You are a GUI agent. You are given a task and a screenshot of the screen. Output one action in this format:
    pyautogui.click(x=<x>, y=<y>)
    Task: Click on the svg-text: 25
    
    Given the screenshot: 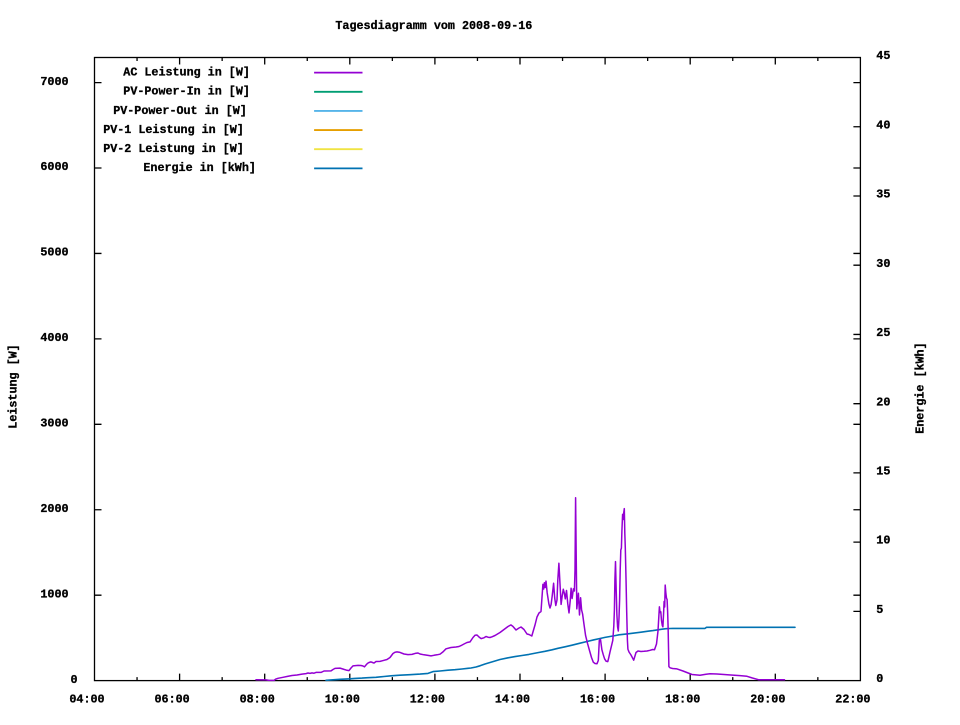 What is the action you would take?
    pyautogui.click(x=883, y=333)
    